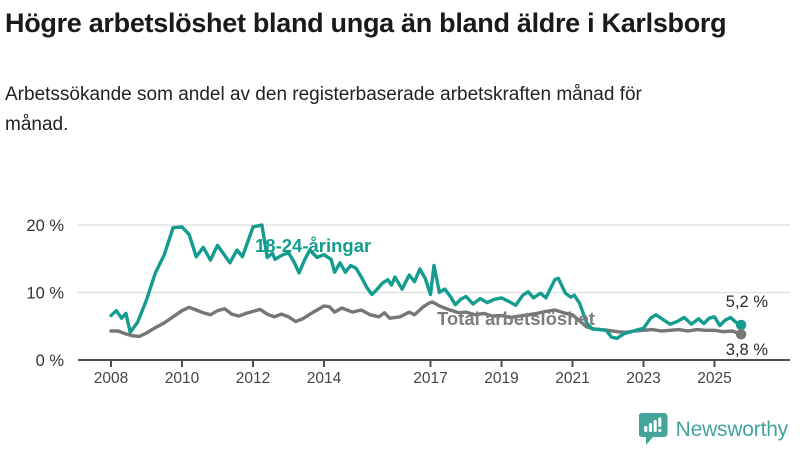 Image resolution: width=800 pixels, height=450 pixels. Describe the element at coordinates (253, 378) in the screenshot. I see `x-axis-tick-label: 2012` at that location.